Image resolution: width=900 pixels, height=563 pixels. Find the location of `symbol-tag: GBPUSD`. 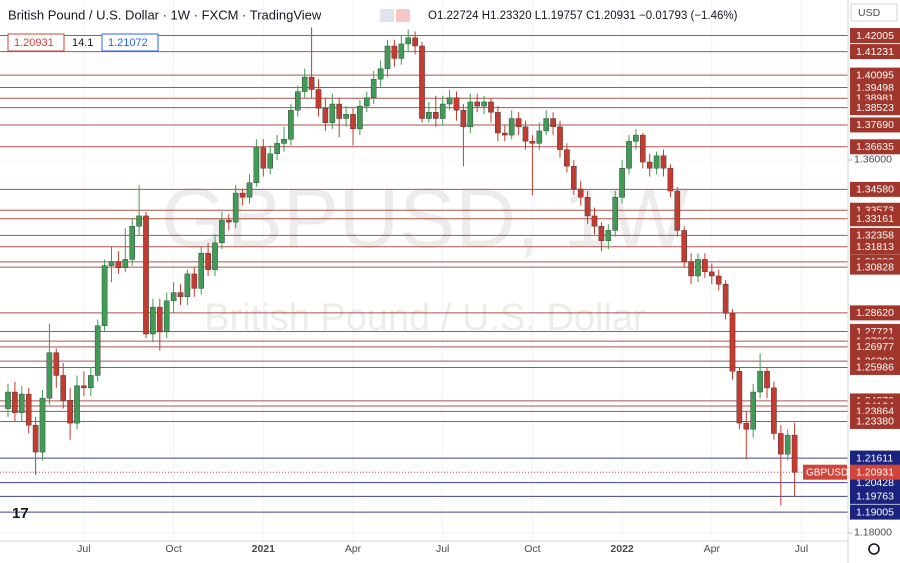

symbol-tag: GBPUSD is located at coordinates (827, 472).